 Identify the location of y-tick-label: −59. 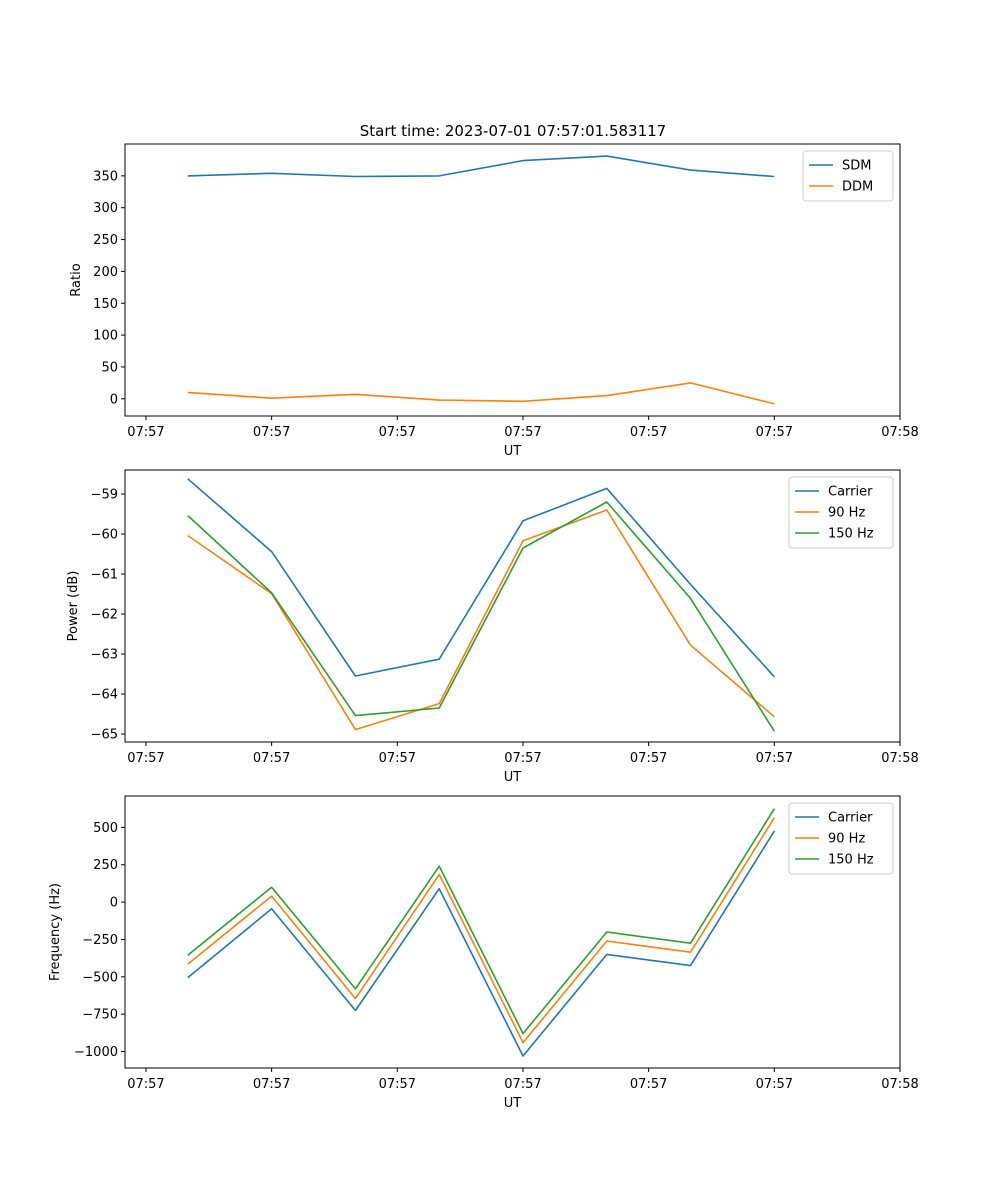
(104, 495).